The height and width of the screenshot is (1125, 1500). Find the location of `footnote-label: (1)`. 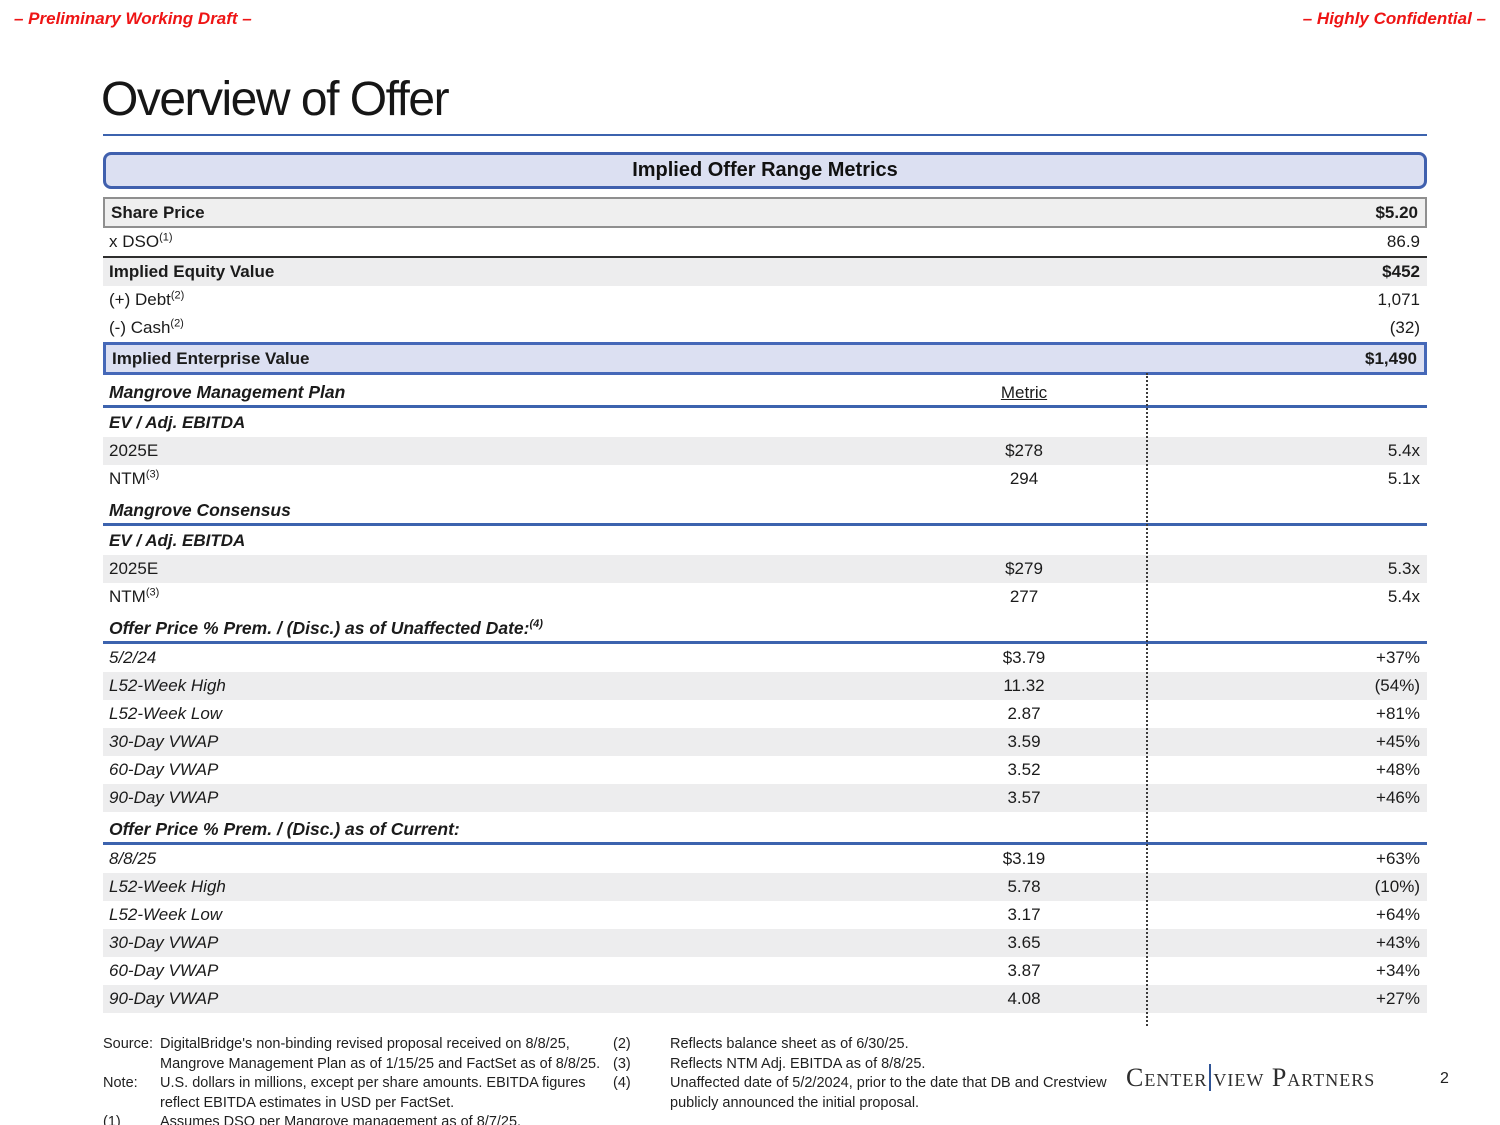

footnote-label: (1) is located at coordinates (112, 1119).